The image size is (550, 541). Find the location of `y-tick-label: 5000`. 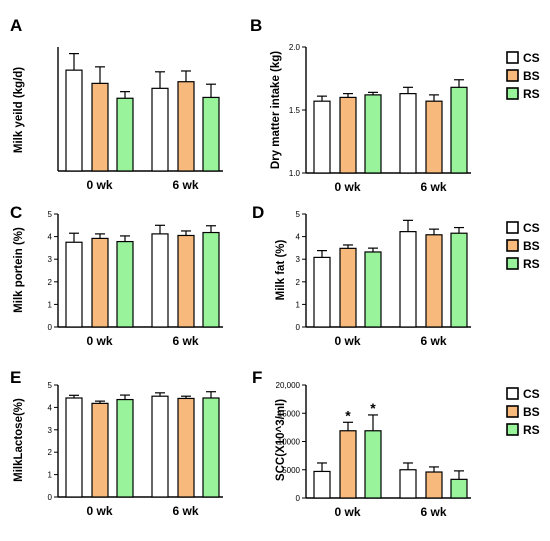

y-tick-label: 5000 is located at coordinates (291, 470).